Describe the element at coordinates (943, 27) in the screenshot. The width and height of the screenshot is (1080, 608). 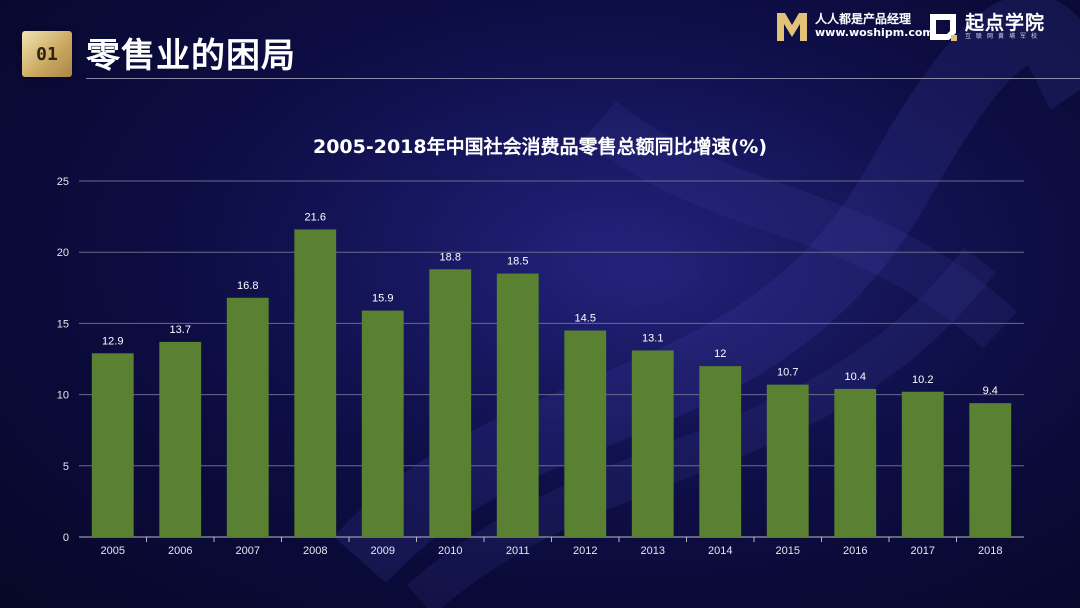
I see `qidian-logo-icon` at that location.